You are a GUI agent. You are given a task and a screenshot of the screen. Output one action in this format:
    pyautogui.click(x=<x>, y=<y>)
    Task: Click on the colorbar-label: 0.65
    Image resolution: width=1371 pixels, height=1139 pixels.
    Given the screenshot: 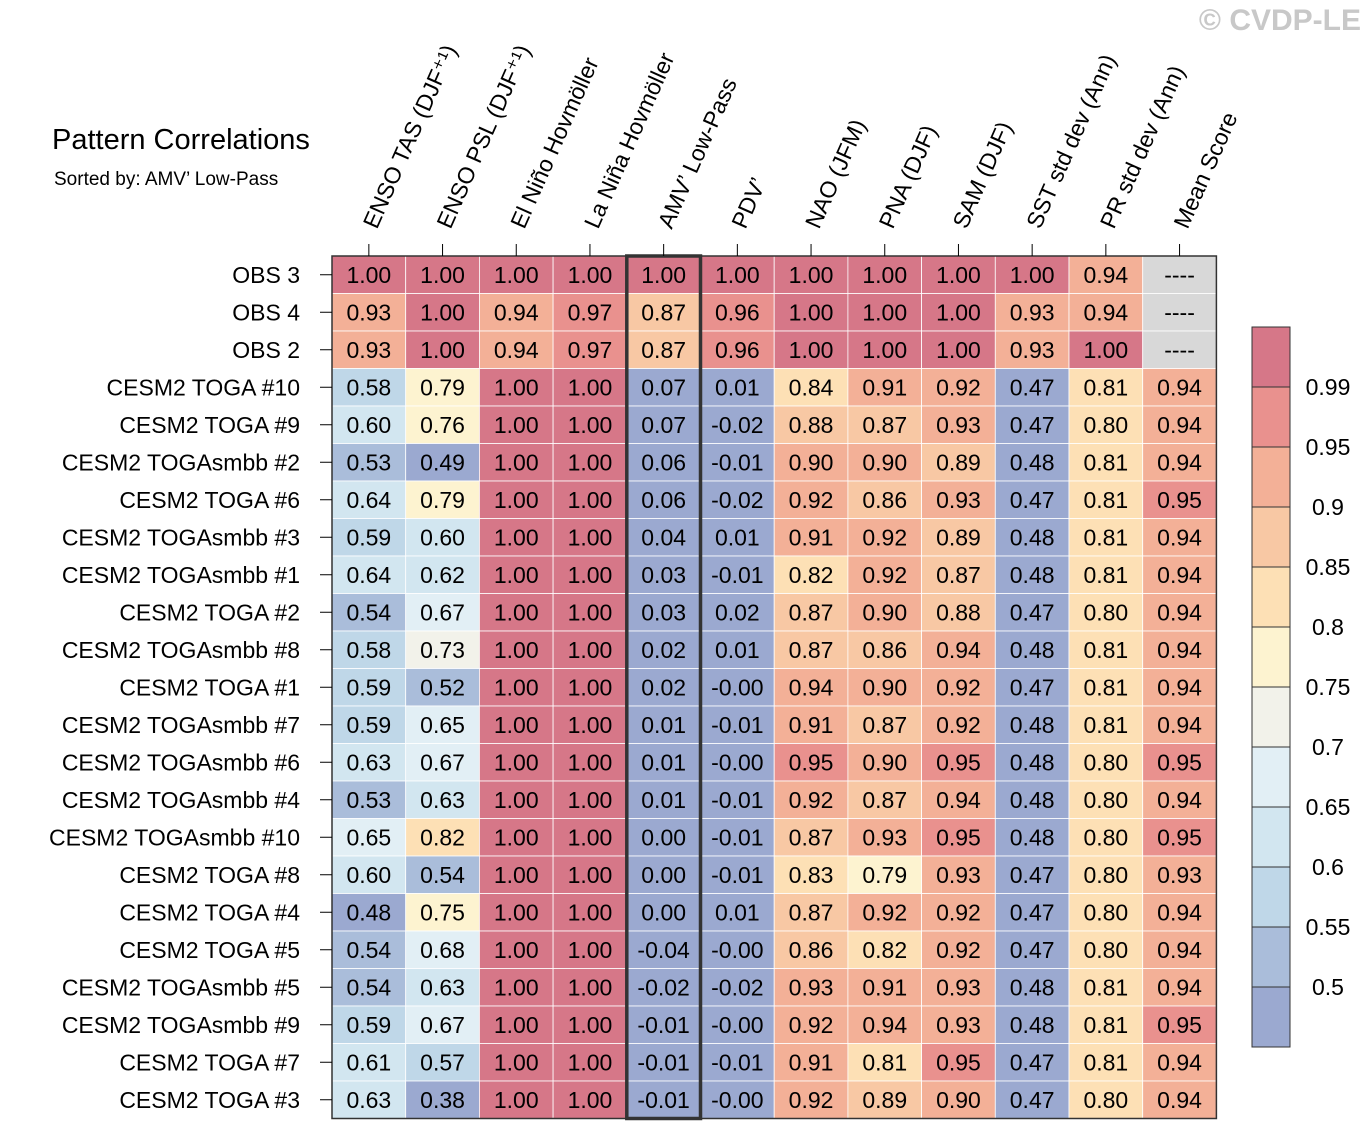 What is the action you would take?
    pyautogui.click(x=1328, y=807)
    